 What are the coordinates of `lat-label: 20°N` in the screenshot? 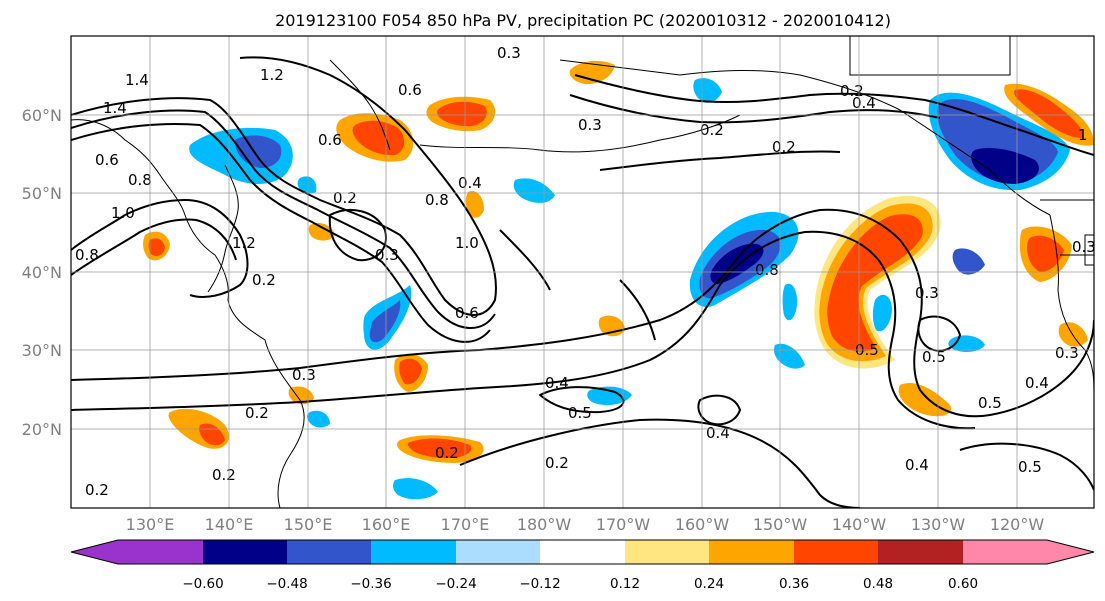 It's located at (42, 429).